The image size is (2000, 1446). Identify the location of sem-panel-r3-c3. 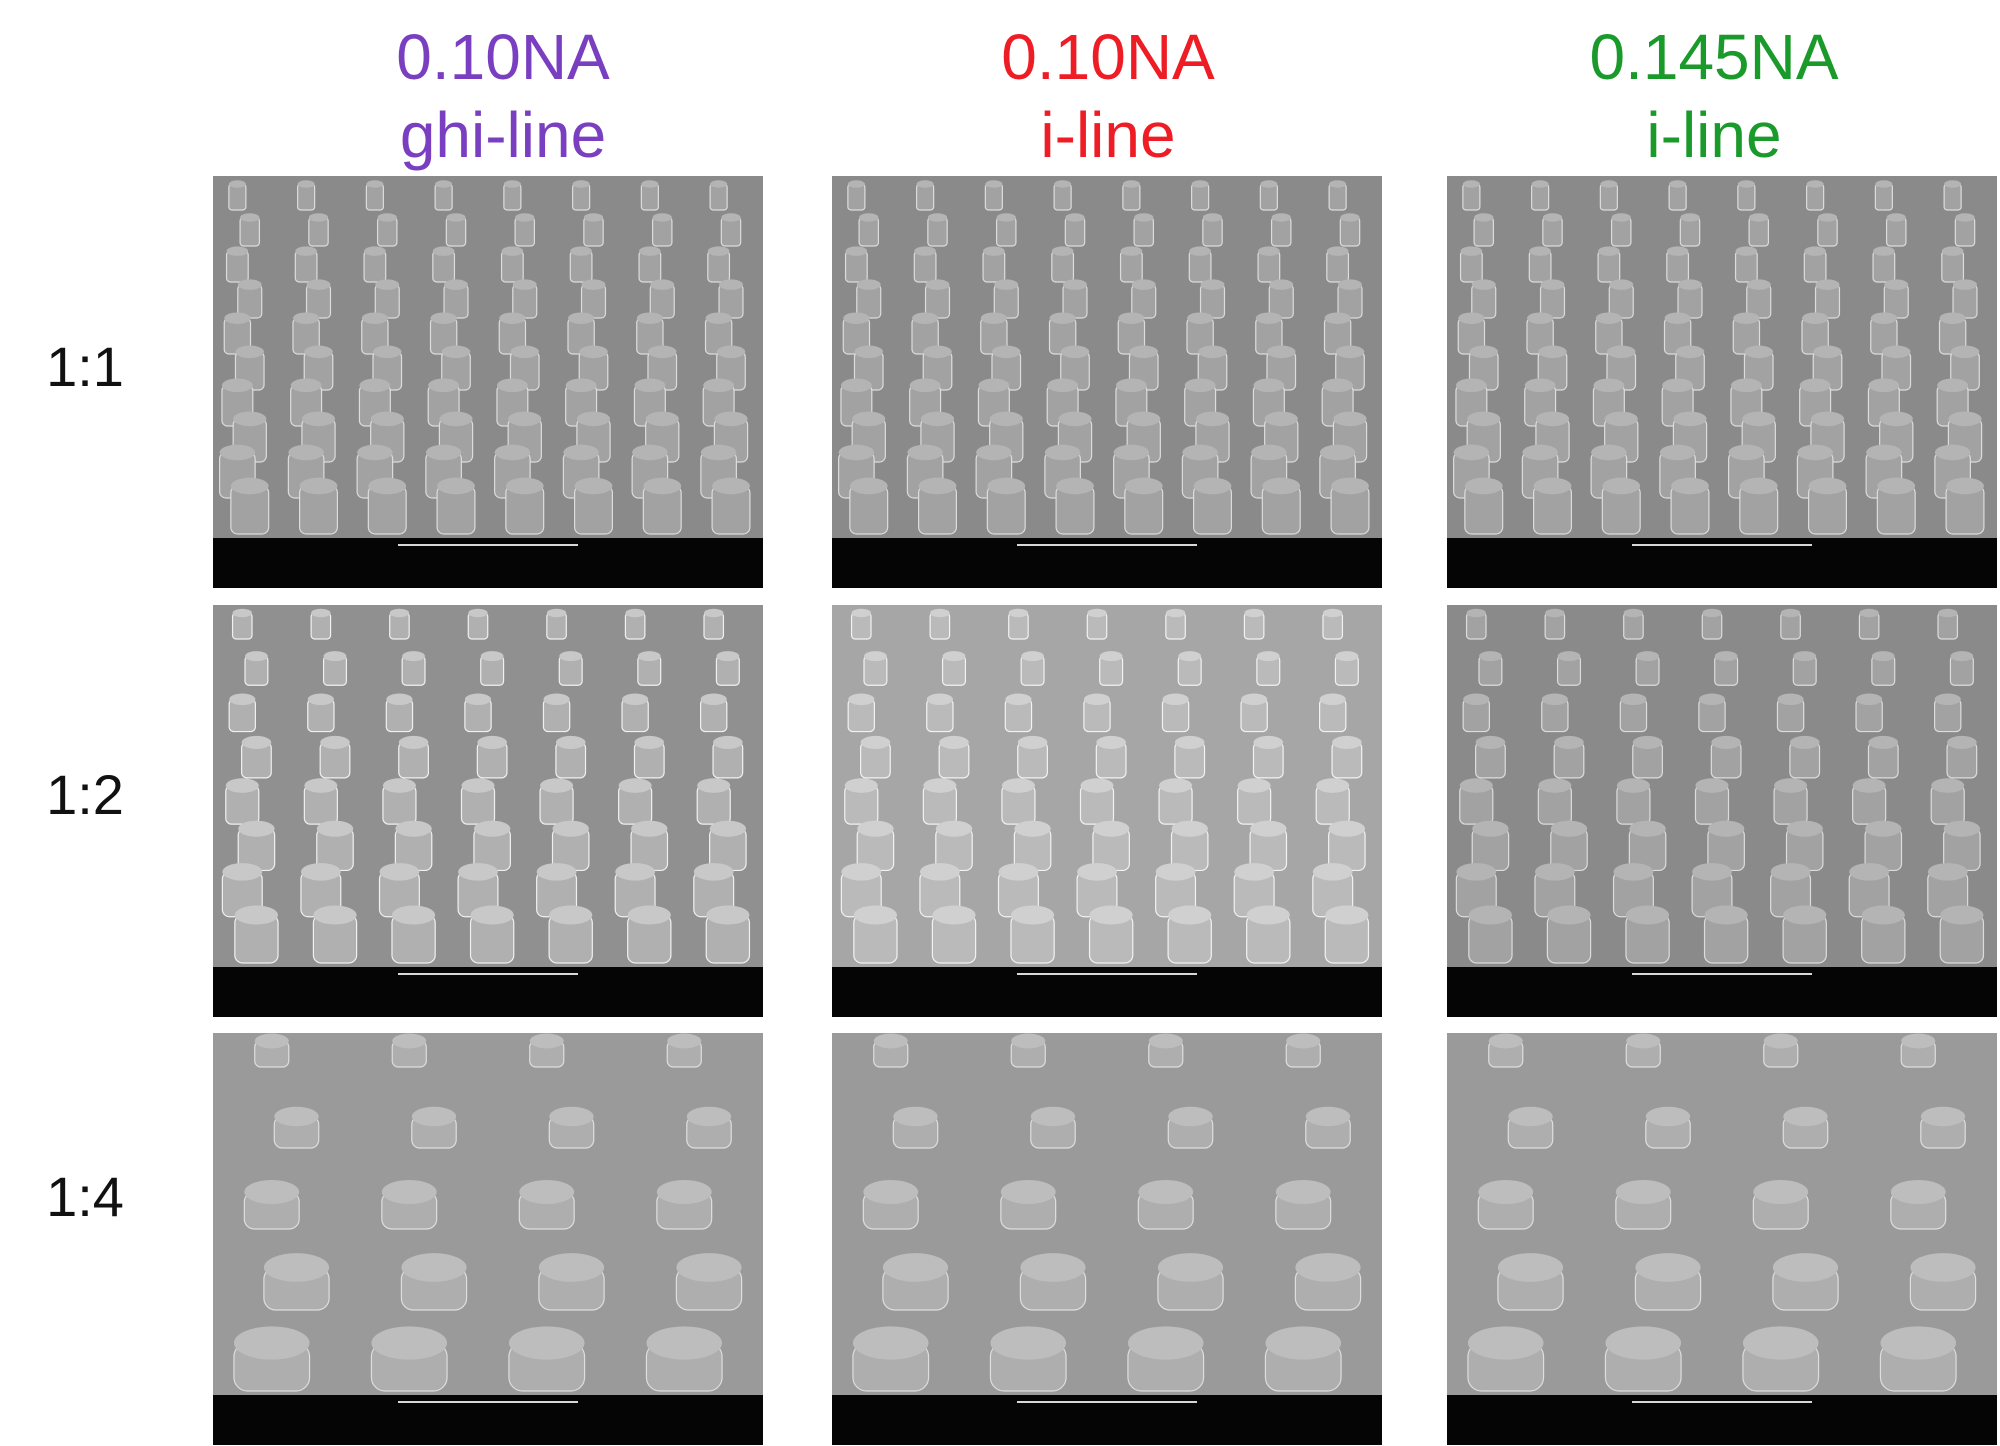
(1722, 1239).